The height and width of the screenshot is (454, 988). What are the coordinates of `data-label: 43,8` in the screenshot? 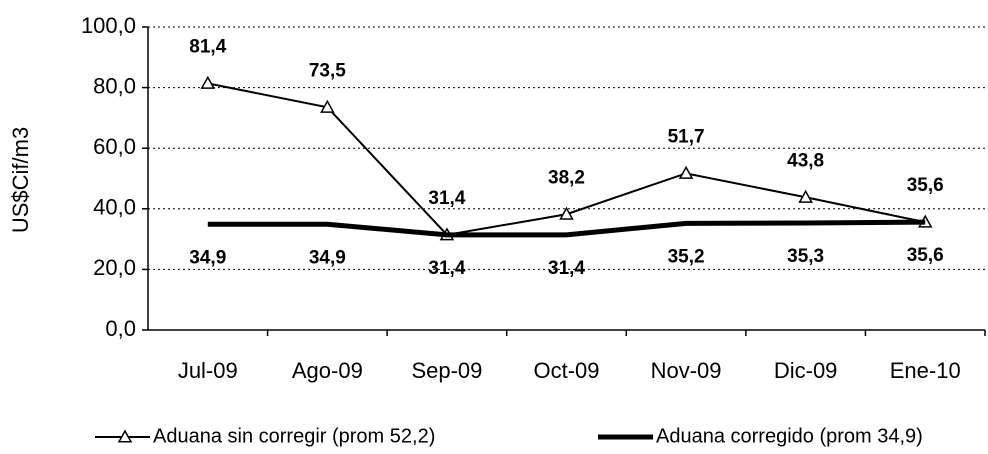 It's located at (805, 160).